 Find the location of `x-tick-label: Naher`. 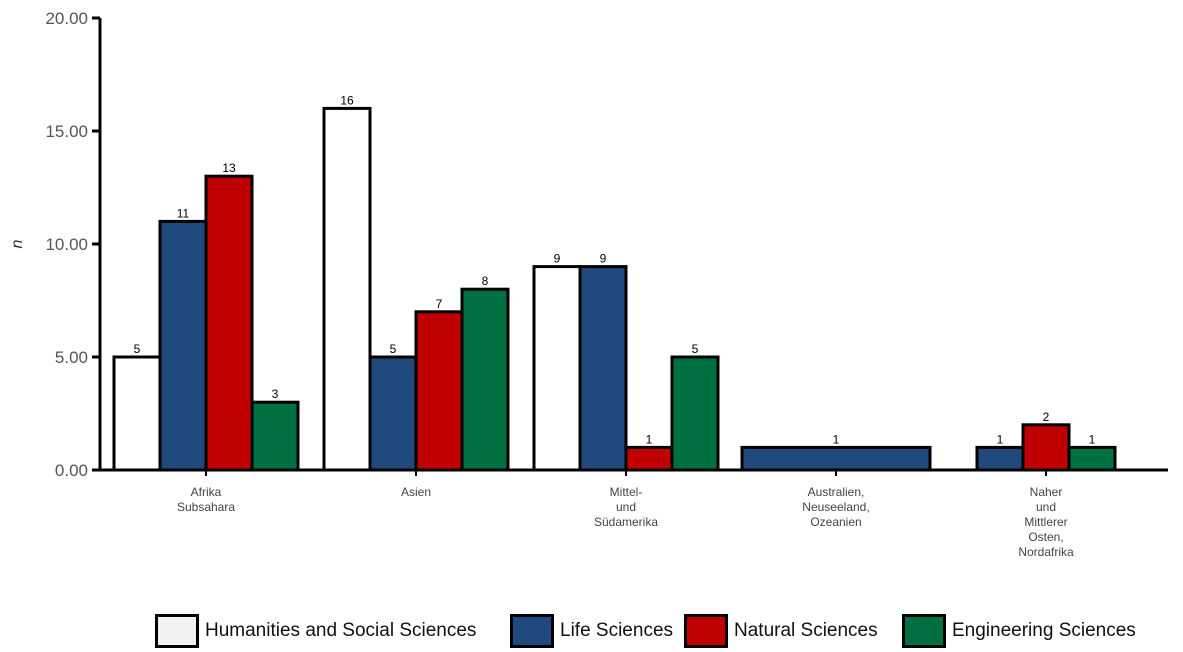

x-tick-label: Naher is located at coordinates (1046, 492).